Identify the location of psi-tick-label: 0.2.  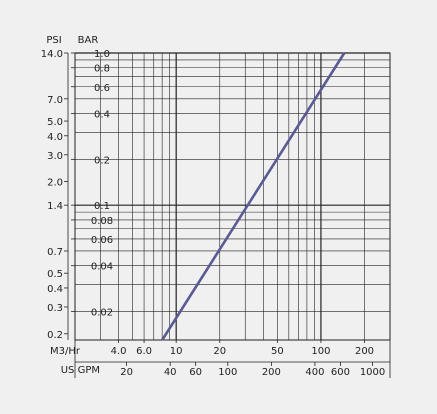
(55, 335).